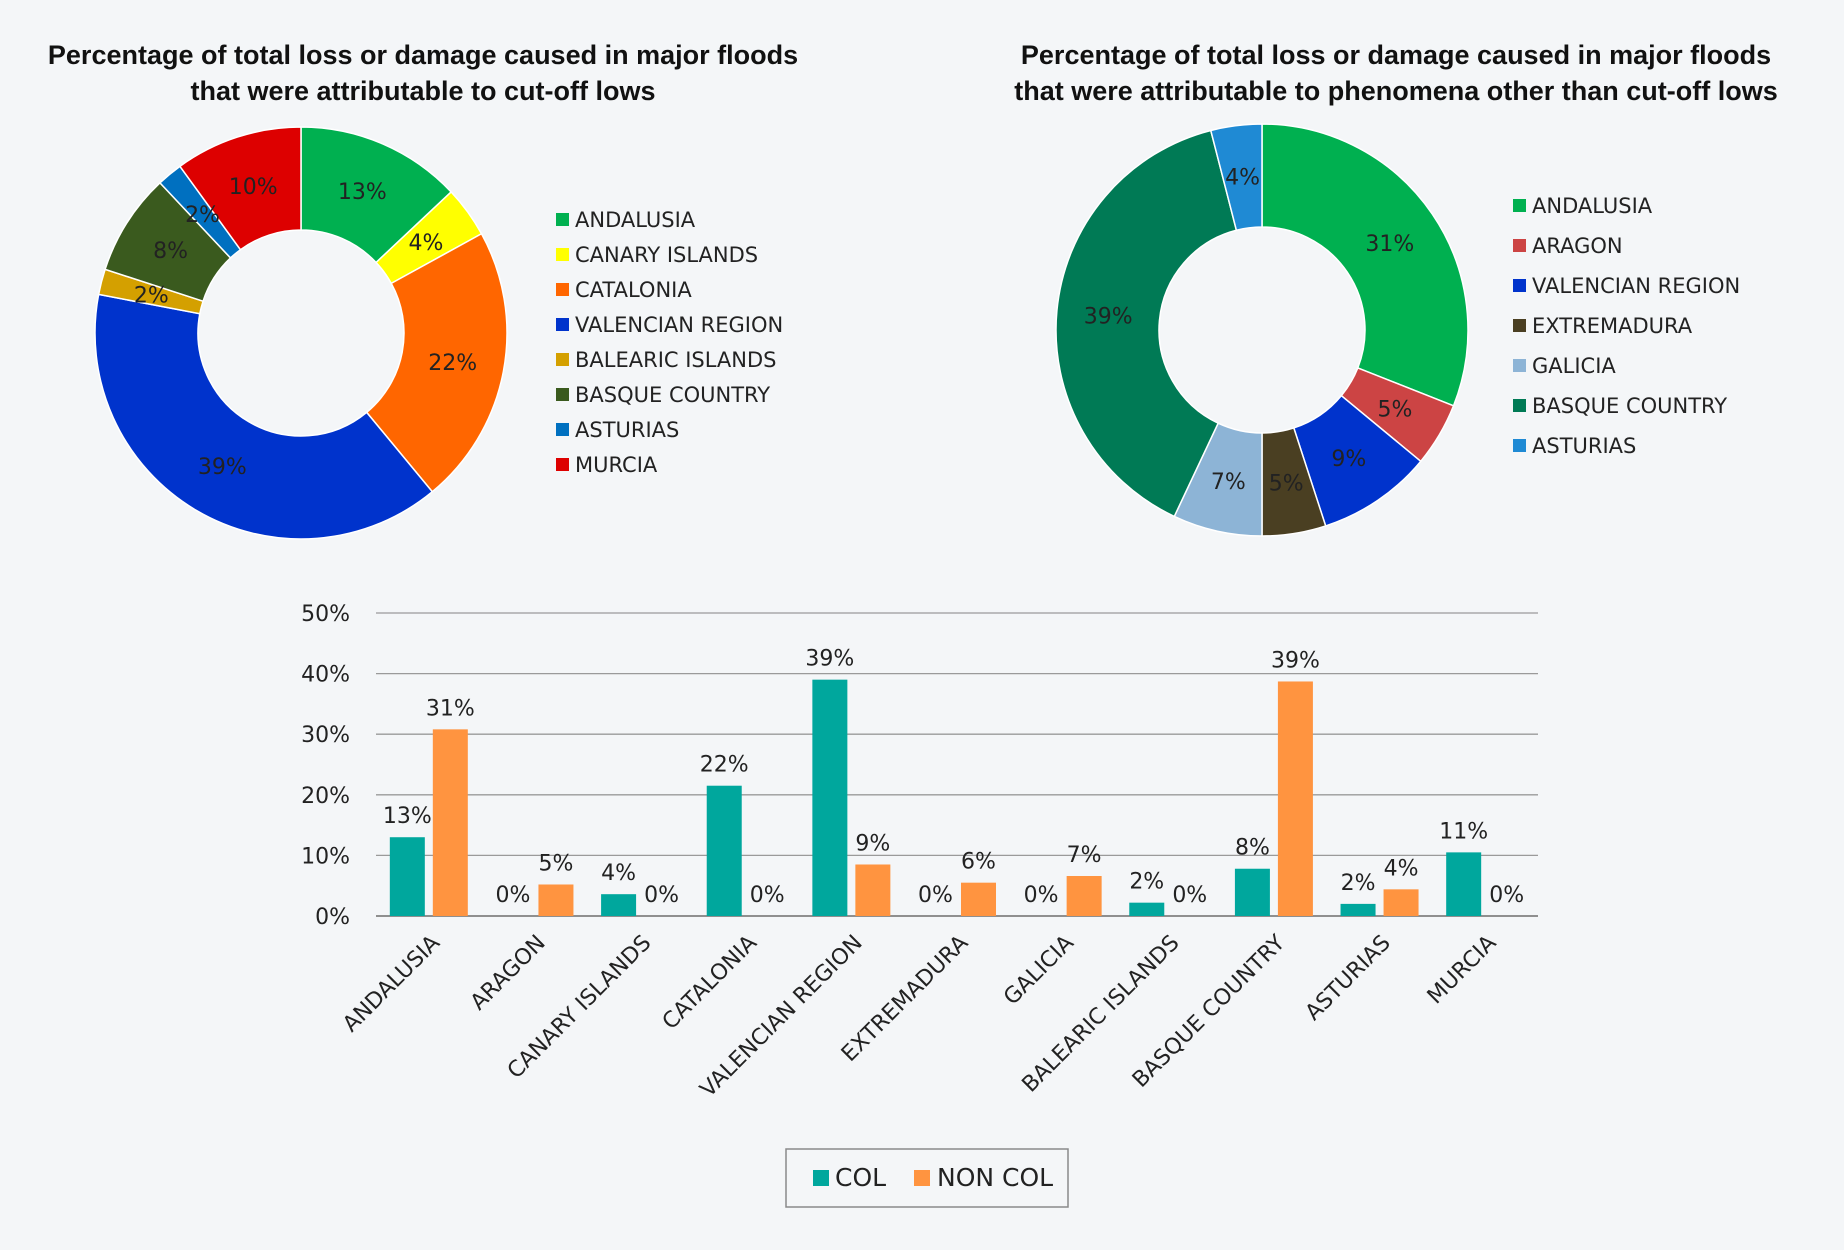 The width and height of the screenshot is (1844, 1250). Describe the element at coordinates (1358, 909) in the screenshot. I see `bar-col-asturias` at that location.